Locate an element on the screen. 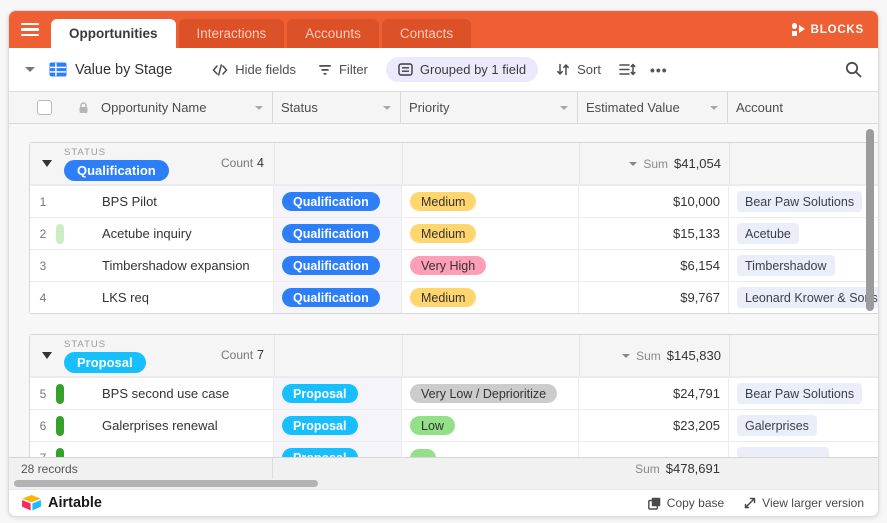 This screenshot has height=523, width=887. group-sum: Sum $41,054 is located at coordinates (654, 163).